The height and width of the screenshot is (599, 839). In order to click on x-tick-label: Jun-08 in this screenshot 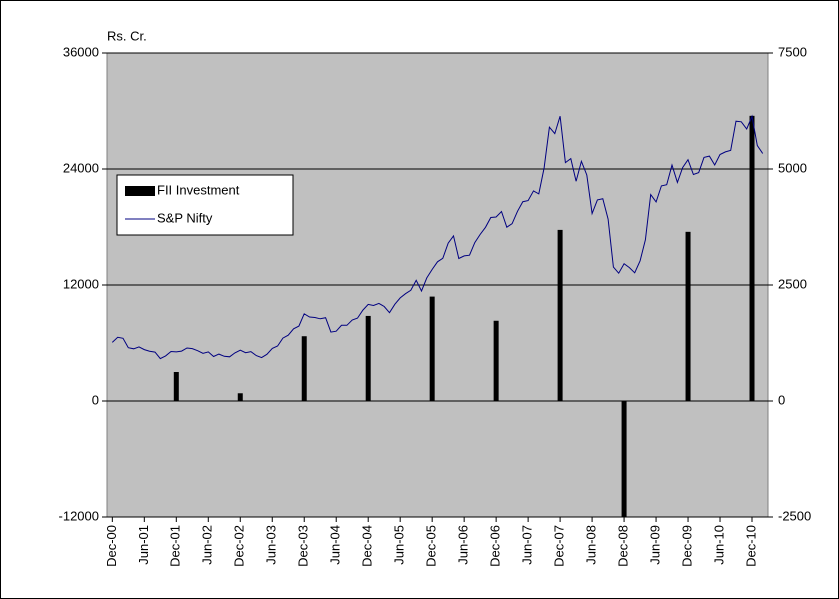, I will do `click(591, 545)`.